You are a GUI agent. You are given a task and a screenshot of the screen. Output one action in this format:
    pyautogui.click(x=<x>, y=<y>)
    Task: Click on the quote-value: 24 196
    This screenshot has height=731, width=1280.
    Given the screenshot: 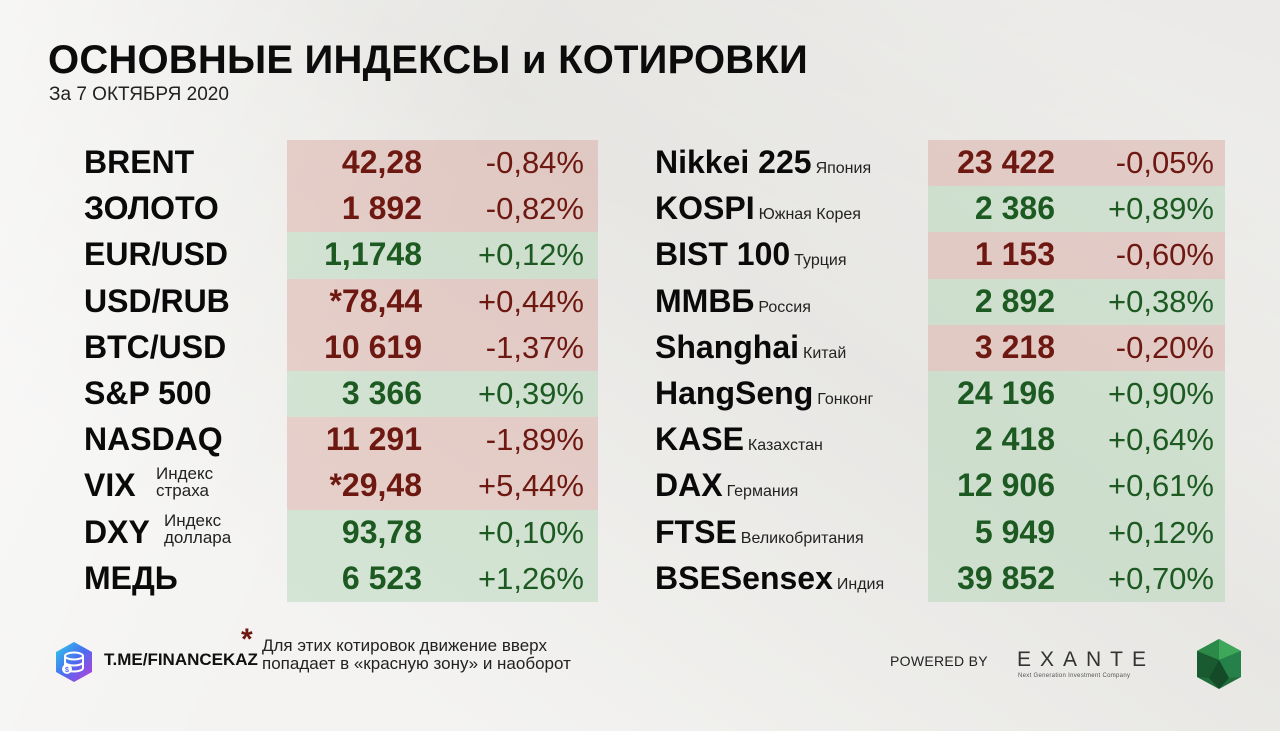 What is the action you would take?
    pyautogui.click(x=1006, y=392)
    